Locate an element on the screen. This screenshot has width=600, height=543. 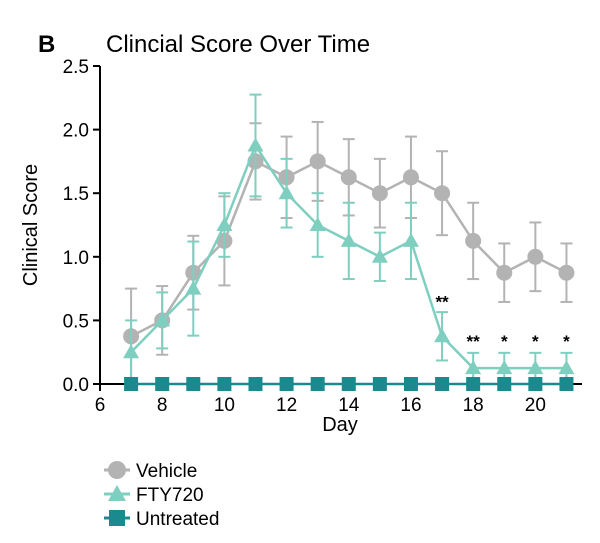
y-tick-label: 2.0 is located at coordinates (76, 131).